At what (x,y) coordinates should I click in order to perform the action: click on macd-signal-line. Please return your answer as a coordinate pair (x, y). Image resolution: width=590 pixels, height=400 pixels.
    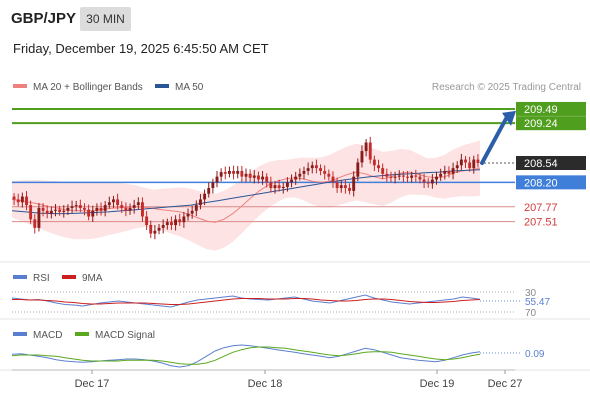
    Looking at the image, I should click on (246, 355).